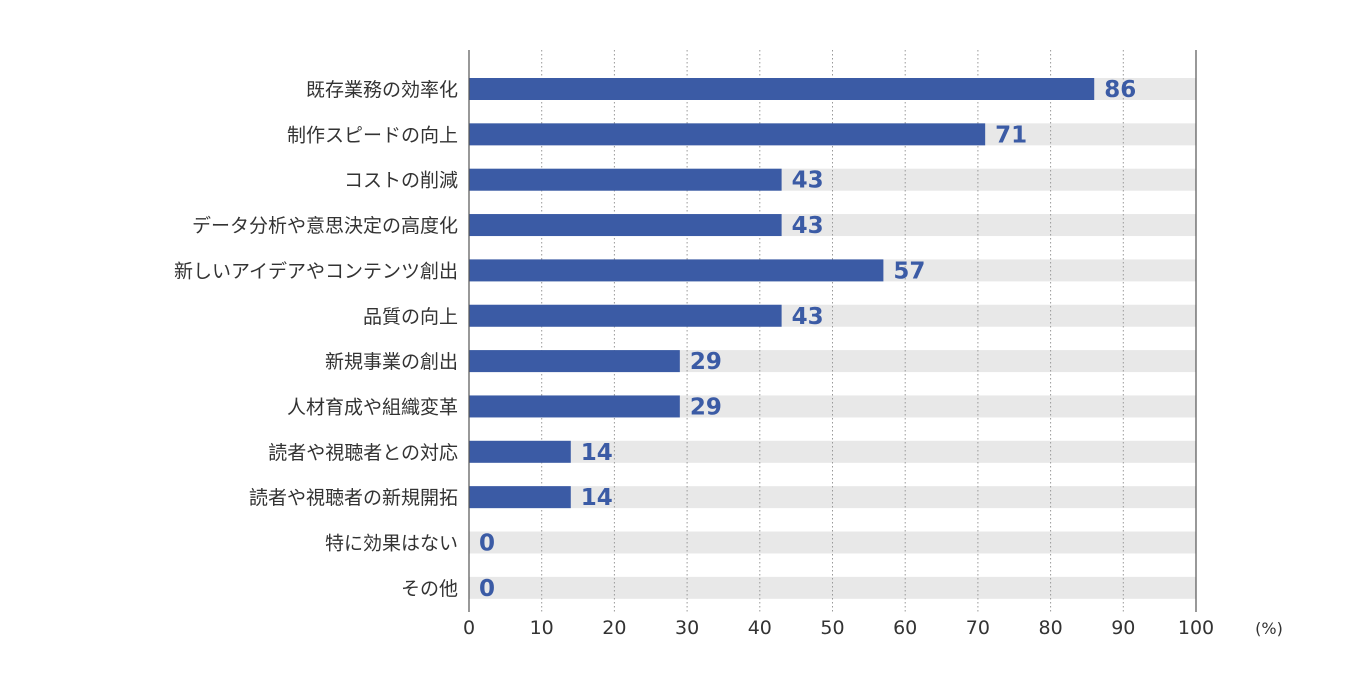 Image resolution: width=1346 pixels, height=685 pixels. I want to click on category-label: 既存業務の効率化, so click(382, 90).